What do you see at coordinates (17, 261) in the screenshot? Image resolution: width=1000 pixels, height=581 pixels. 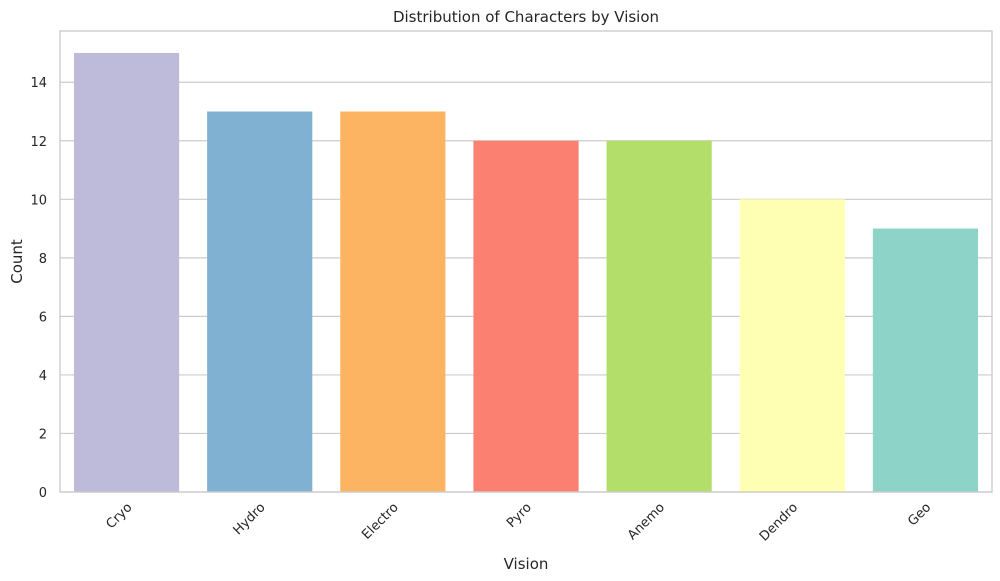 I see `y-axis-label: Count` at bounding box center [17, 261].